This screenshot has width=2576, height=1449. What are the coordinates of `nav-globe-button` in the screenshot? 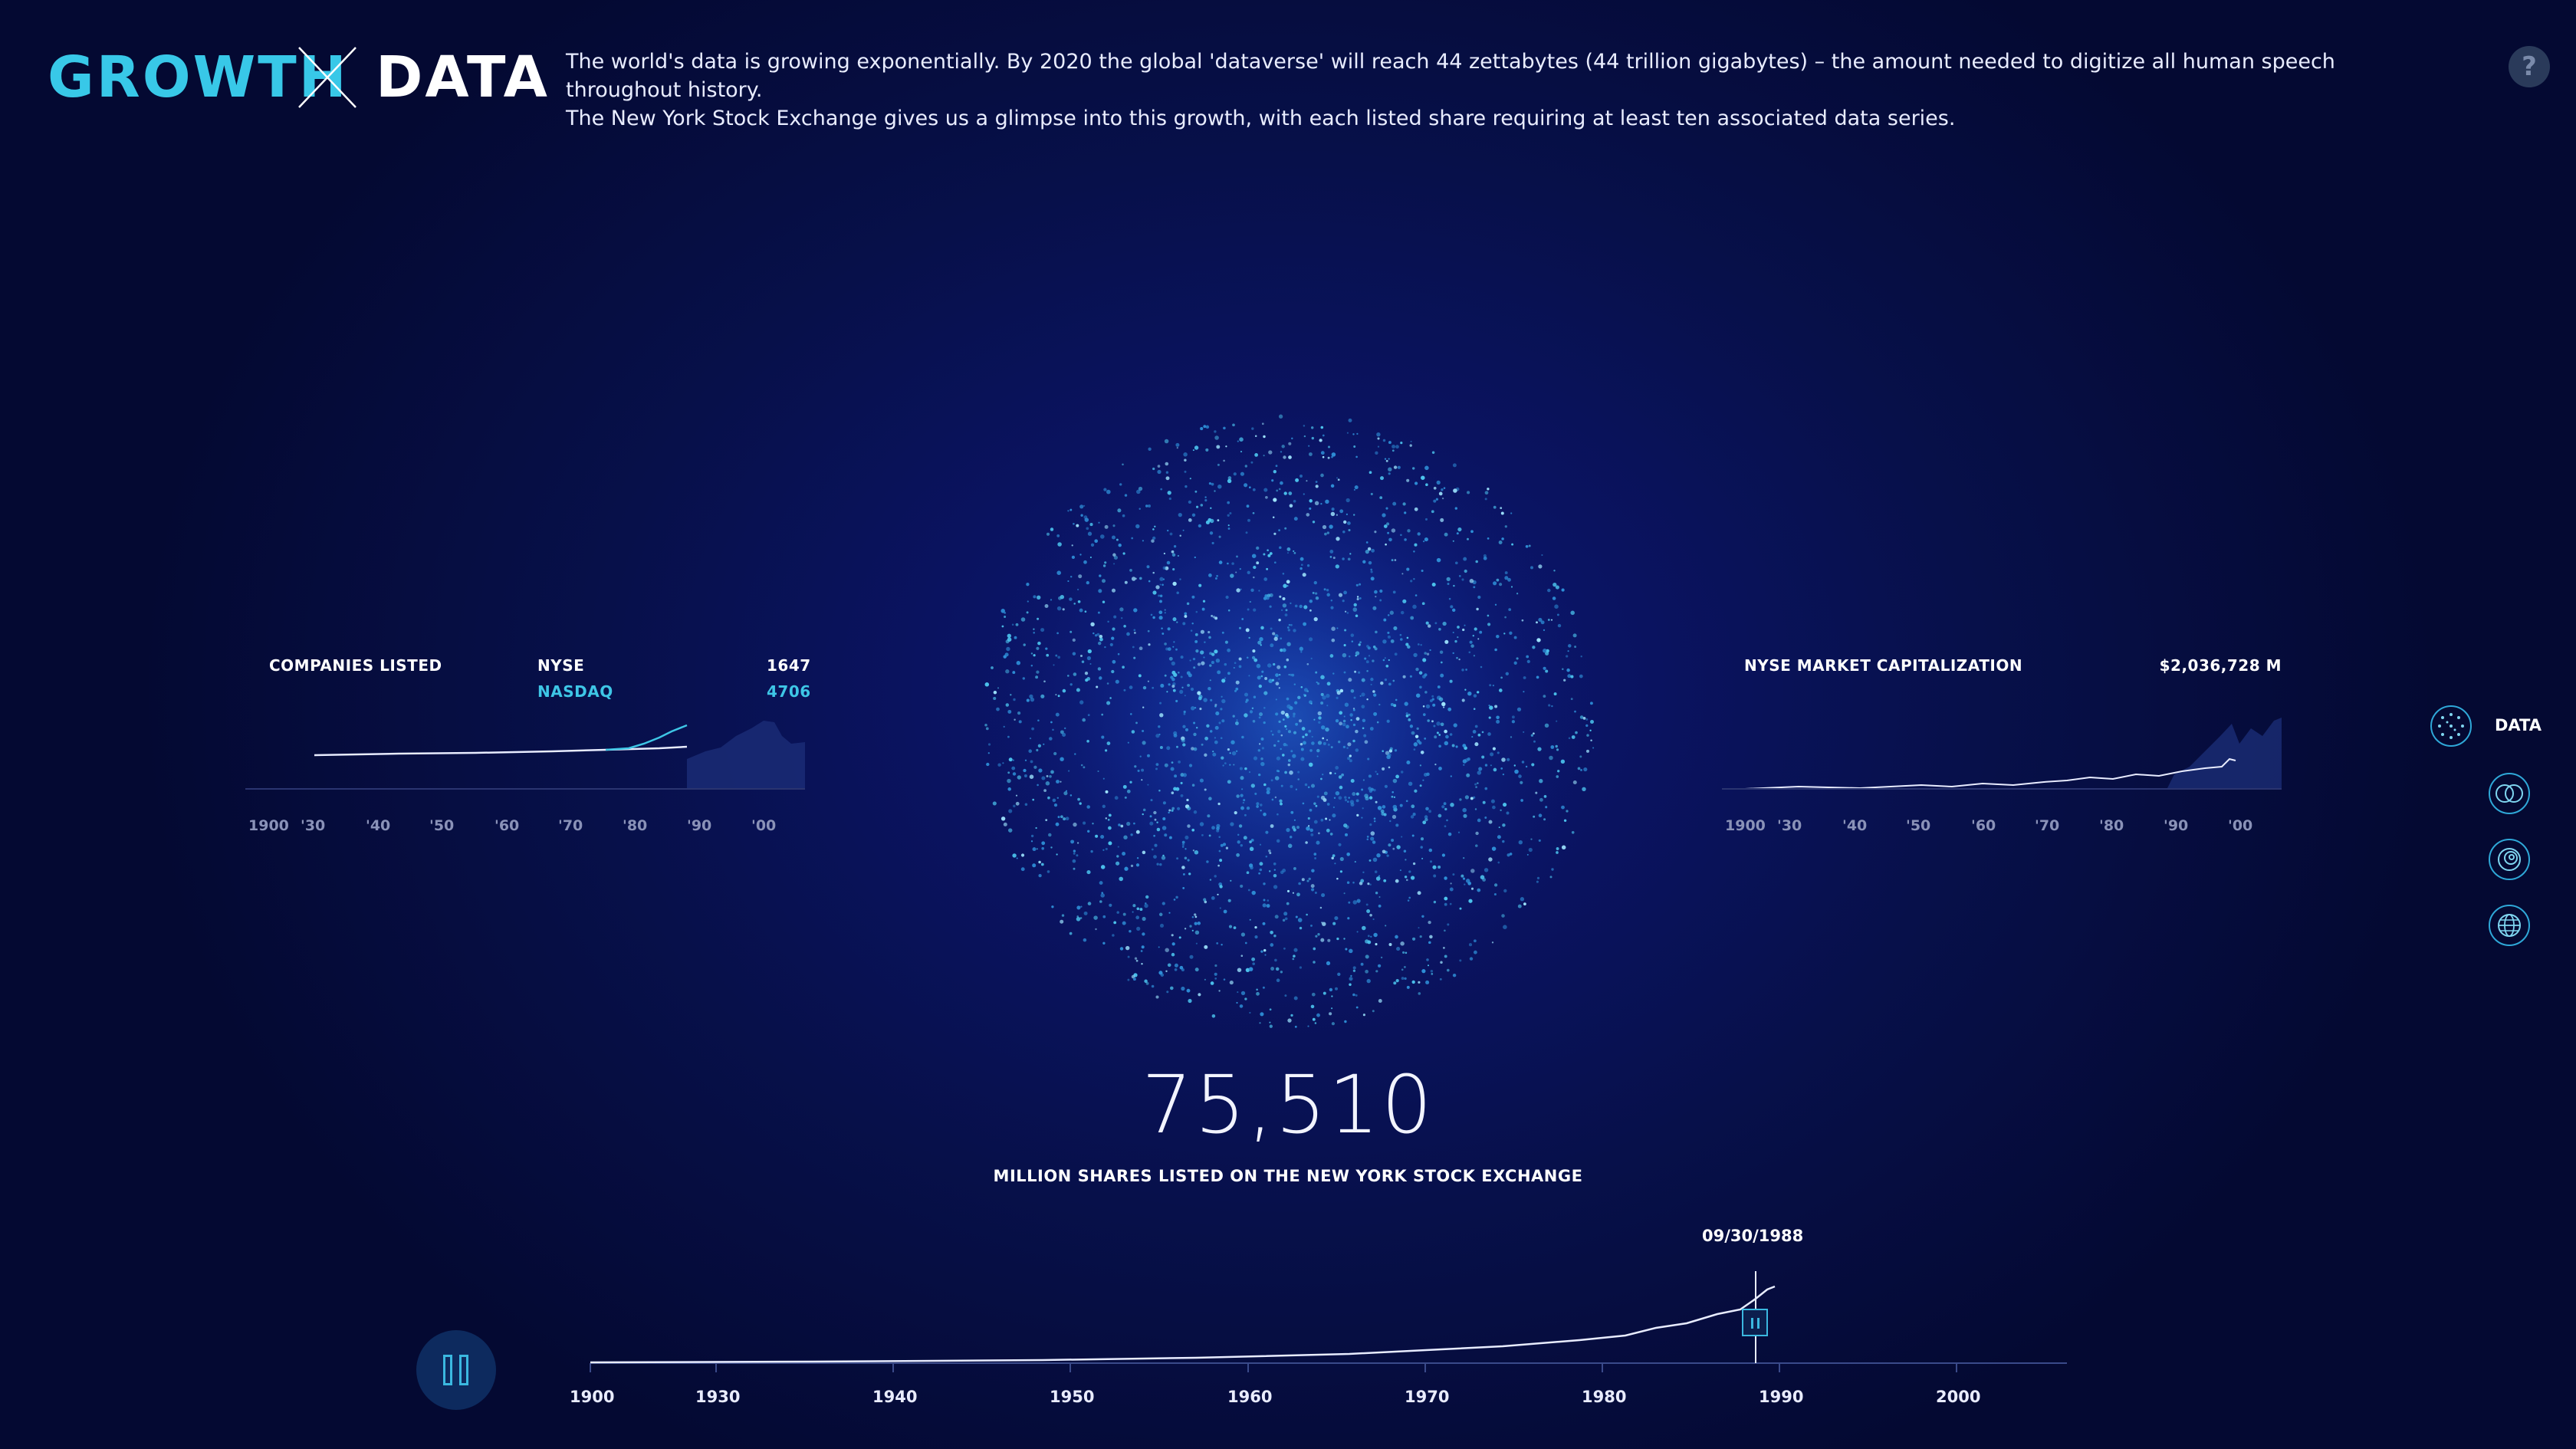 It's located at (2510, 925).